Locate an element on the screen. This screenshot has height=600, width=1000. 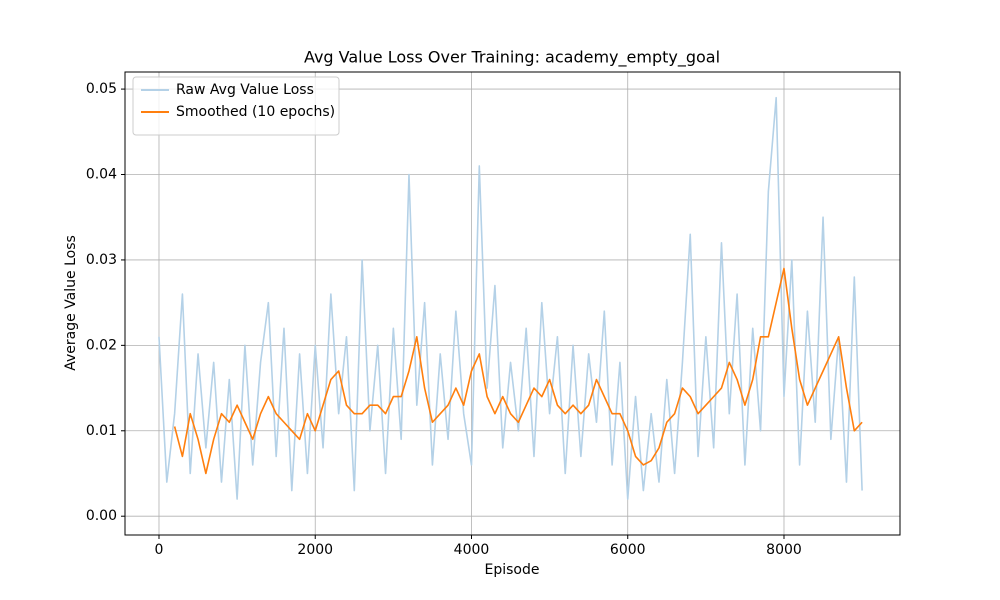
legend-box is located at coordinates (236, 106).